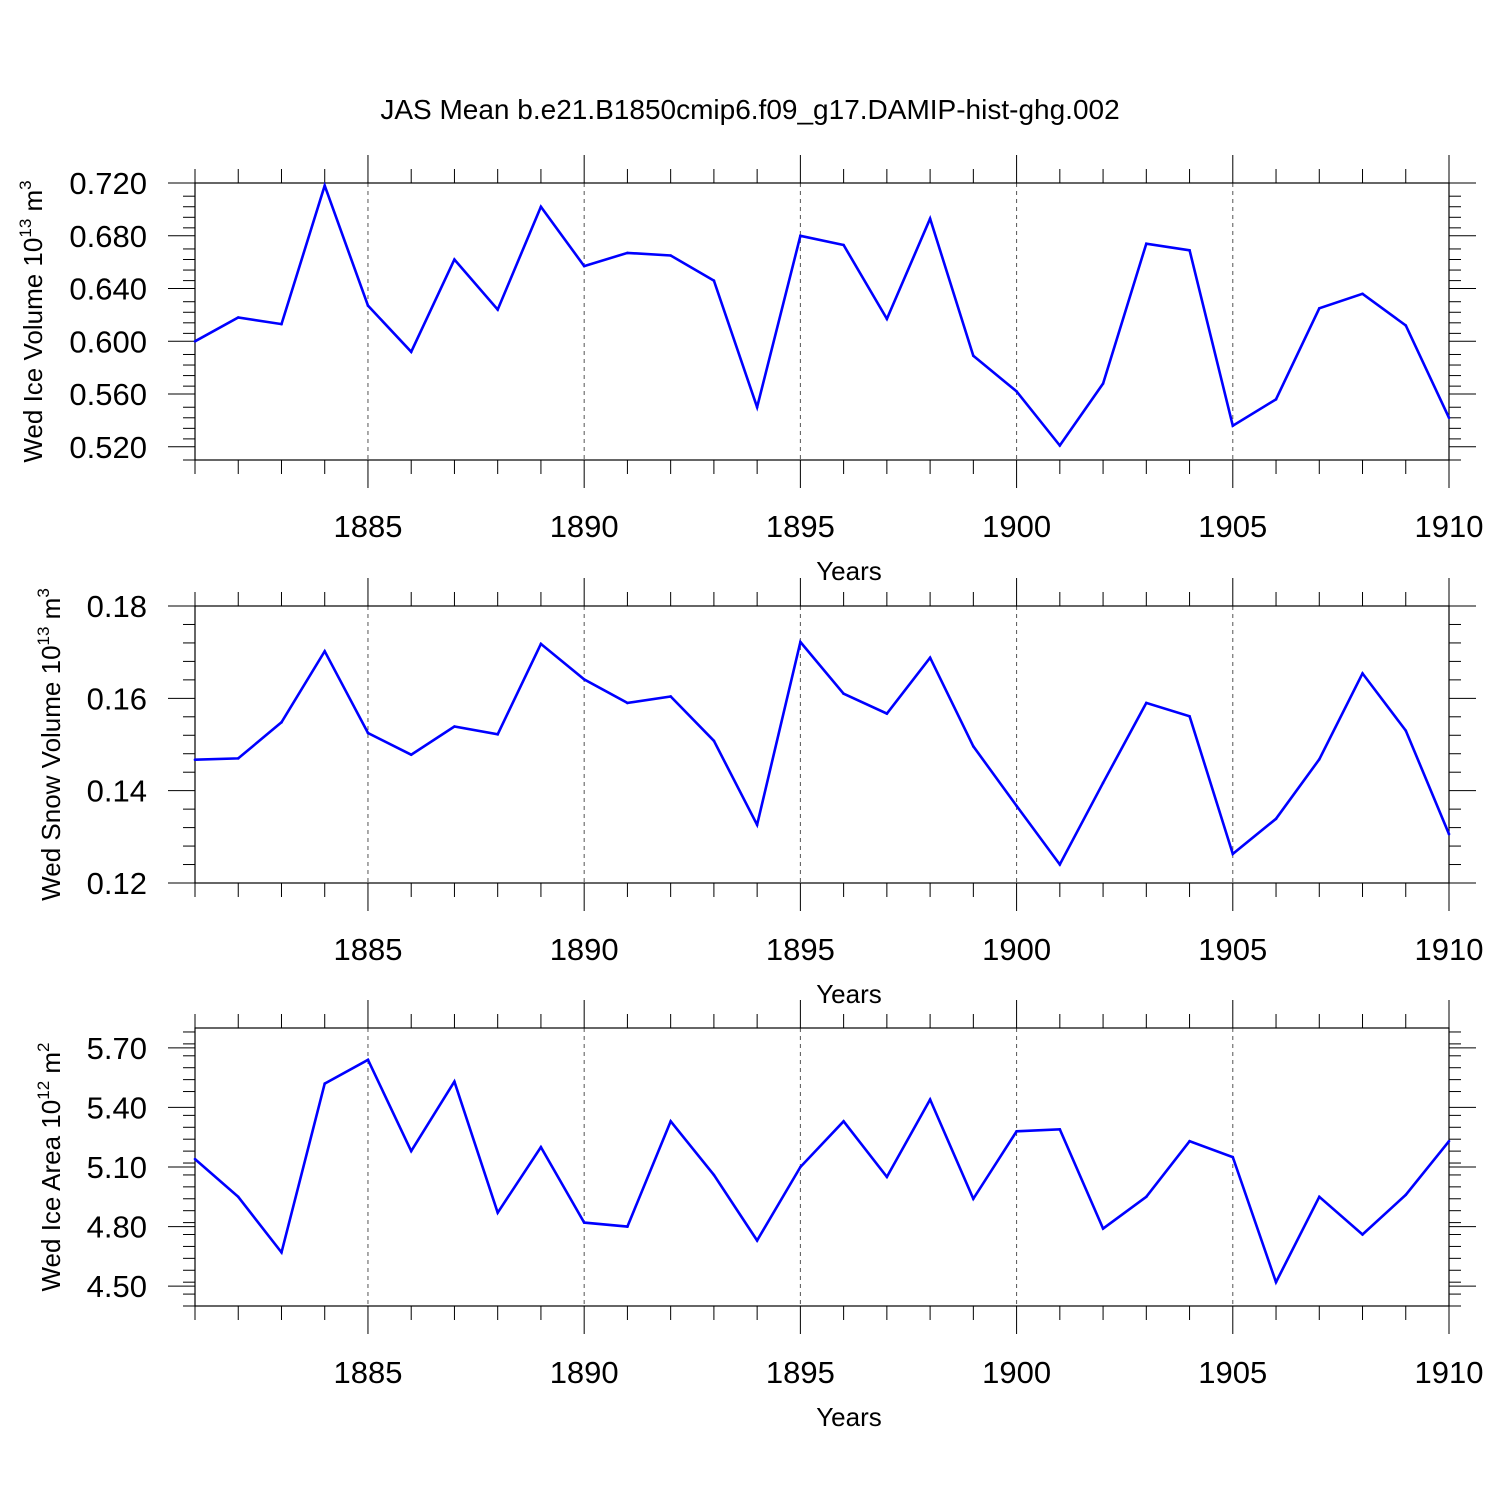 The height and width of the screenshot is (1505, 1500). Describe the element at coordinates (108, 394) in the screenshot. I see `y-tick-label: 0.560` at that location.